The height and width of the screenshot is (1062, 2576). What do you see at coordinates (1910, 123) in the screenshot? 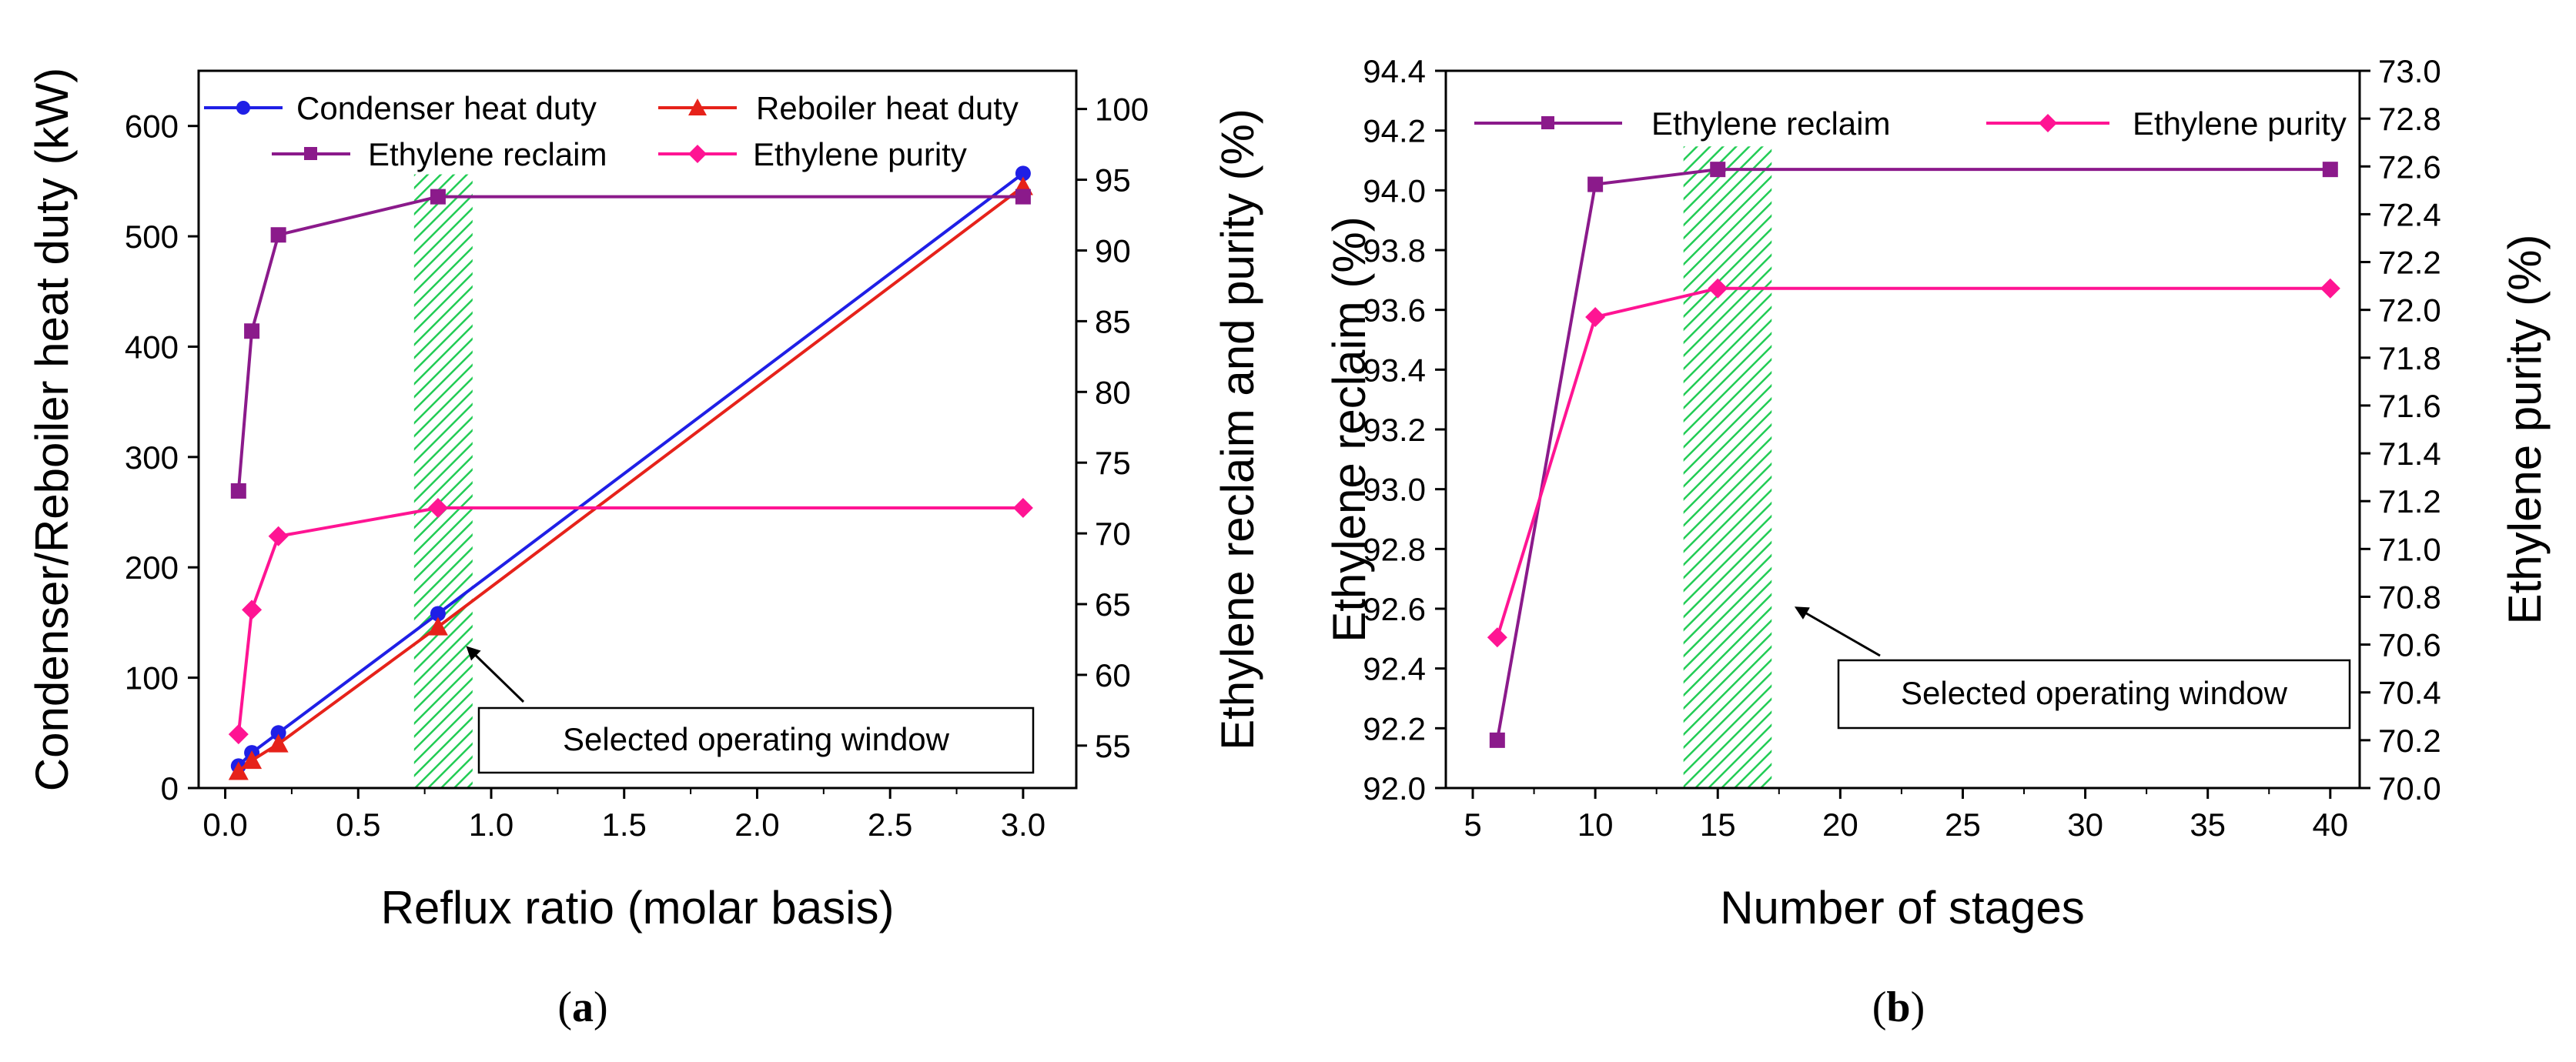
I see `legend: Ethylene reclaim Ethylene purity` at bounding box center [1910, 123].